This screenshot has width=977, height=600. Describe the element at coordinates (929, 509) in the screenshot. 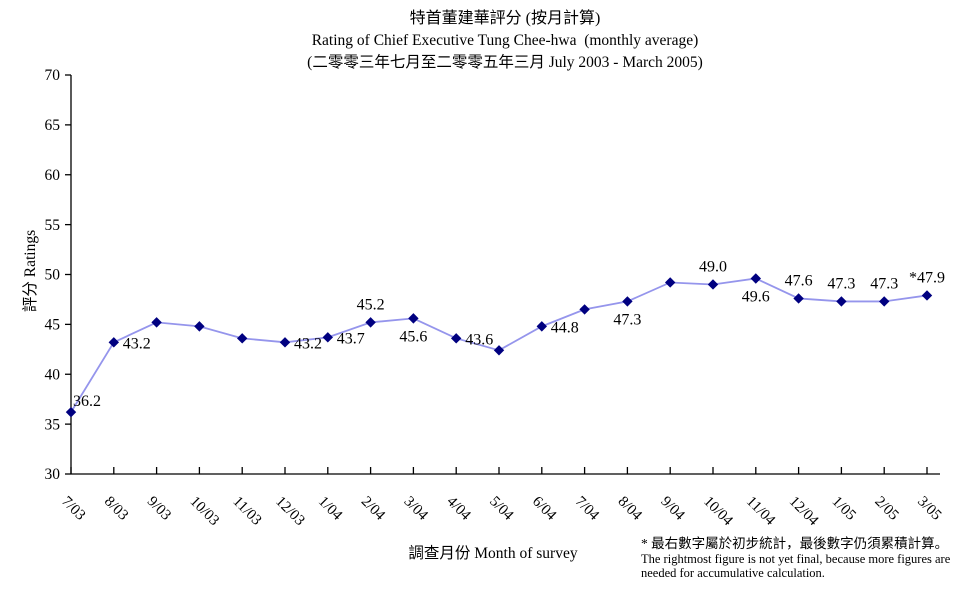

I see `x-tick-label: 3/05` at that location.